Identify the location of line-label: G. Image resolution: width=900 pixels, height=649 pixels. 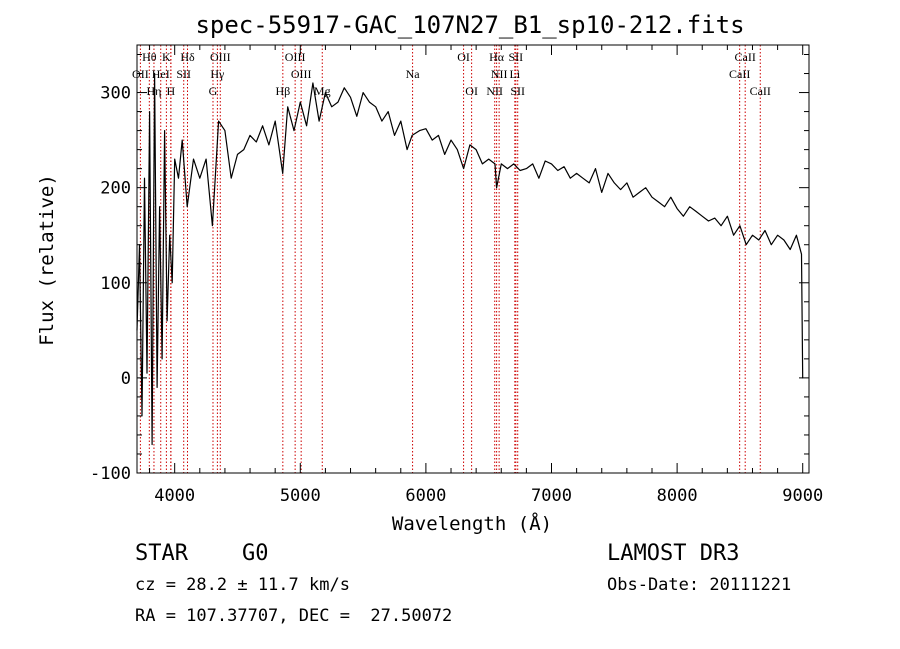
(213, 91).